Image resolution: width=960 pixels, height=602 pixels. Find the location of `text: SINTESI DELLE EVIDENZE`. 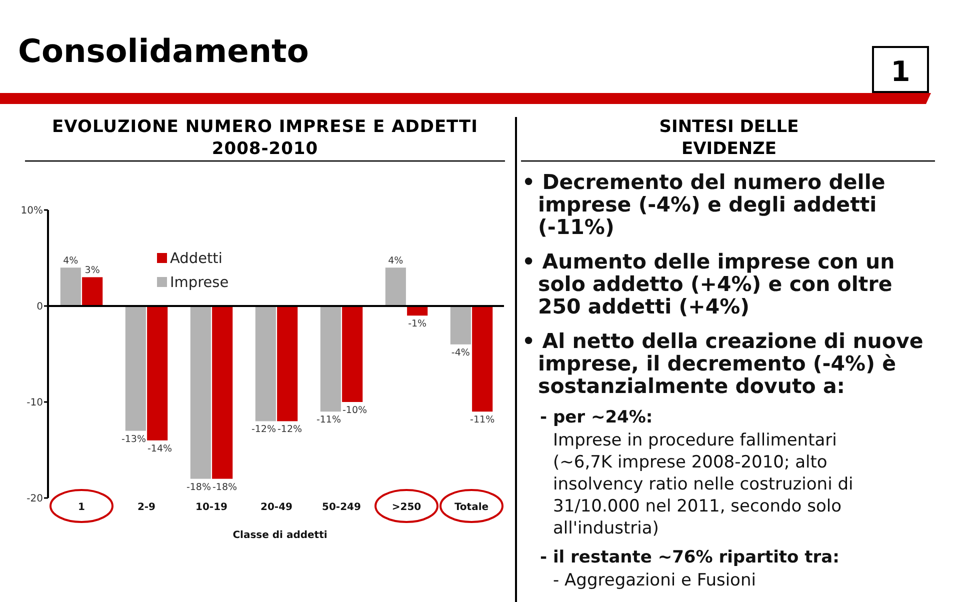

text: SINTESI DELLE EVIDENZE is located at coordinates (729, 138).